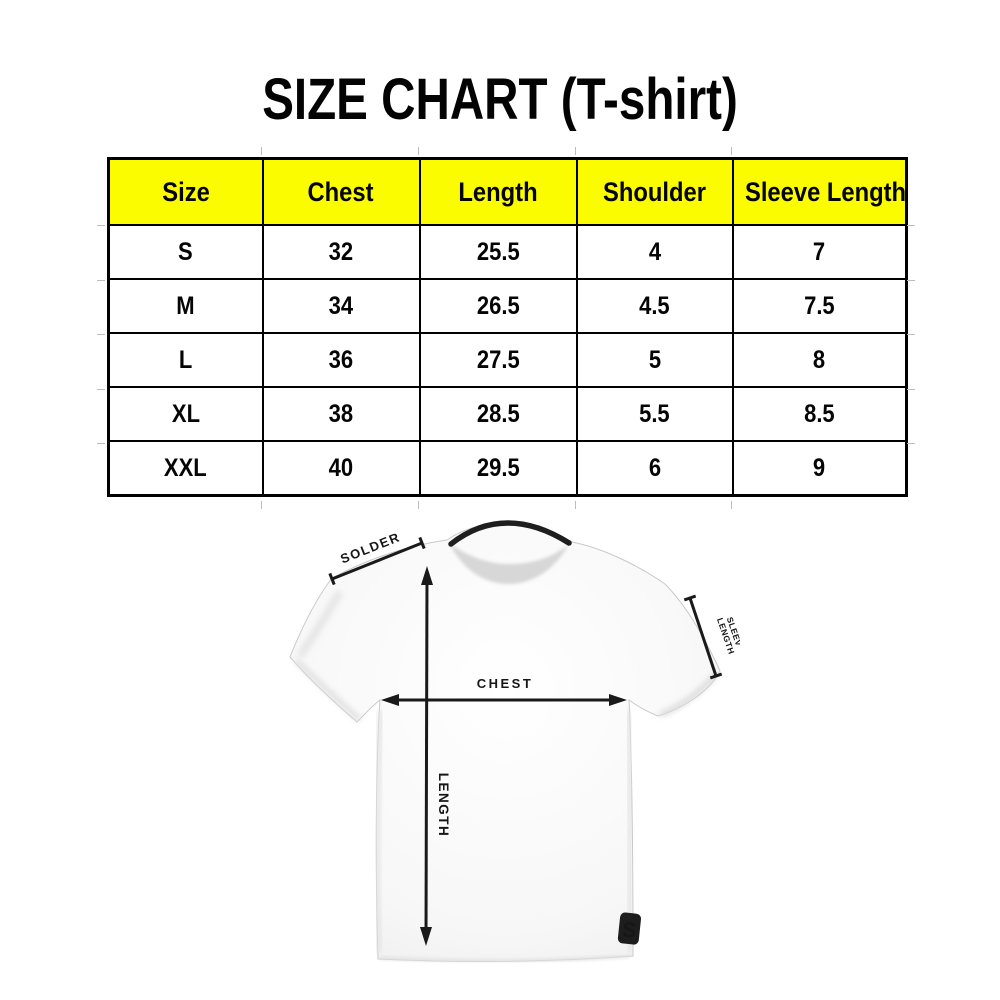  I want to click on neck-shading, so click(509, 563).